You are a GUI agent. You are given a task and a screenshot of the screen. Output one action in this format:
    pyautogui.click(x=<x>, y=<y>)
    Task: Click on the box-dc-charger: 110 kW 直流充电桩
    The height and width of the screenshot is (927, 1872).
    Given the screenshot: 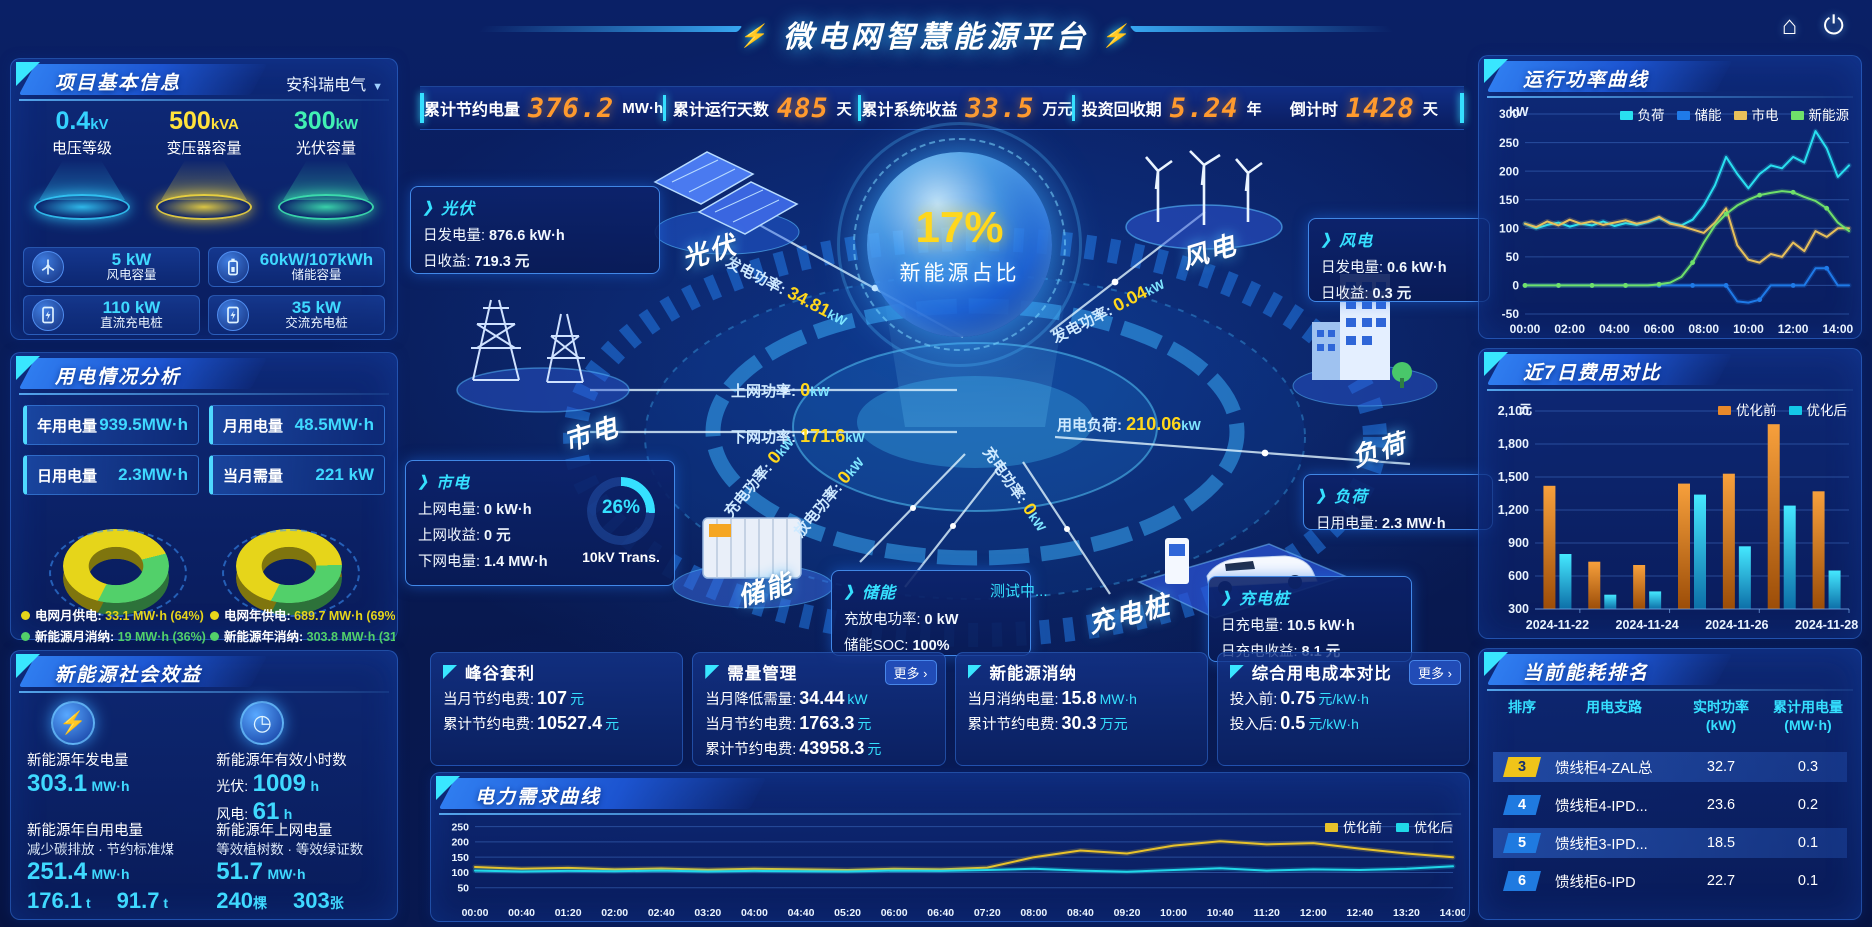 What is the action you would take?
    pyautogui.click(x=111, y=315)
    